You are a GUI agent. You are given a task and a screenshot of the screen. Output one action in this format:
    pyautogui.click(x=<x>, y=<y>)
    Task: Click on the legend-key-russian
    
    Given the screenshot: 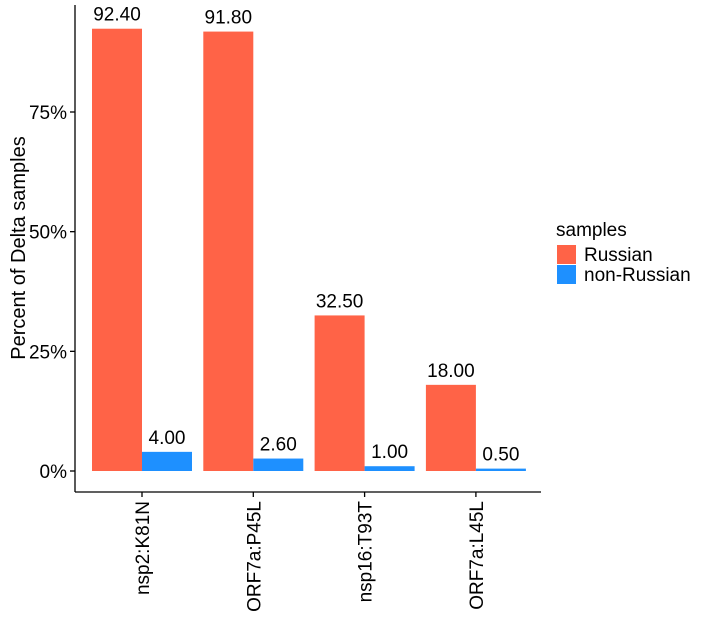 What is the action you would take?
    pyautogui.click(x=566, y=254)
    